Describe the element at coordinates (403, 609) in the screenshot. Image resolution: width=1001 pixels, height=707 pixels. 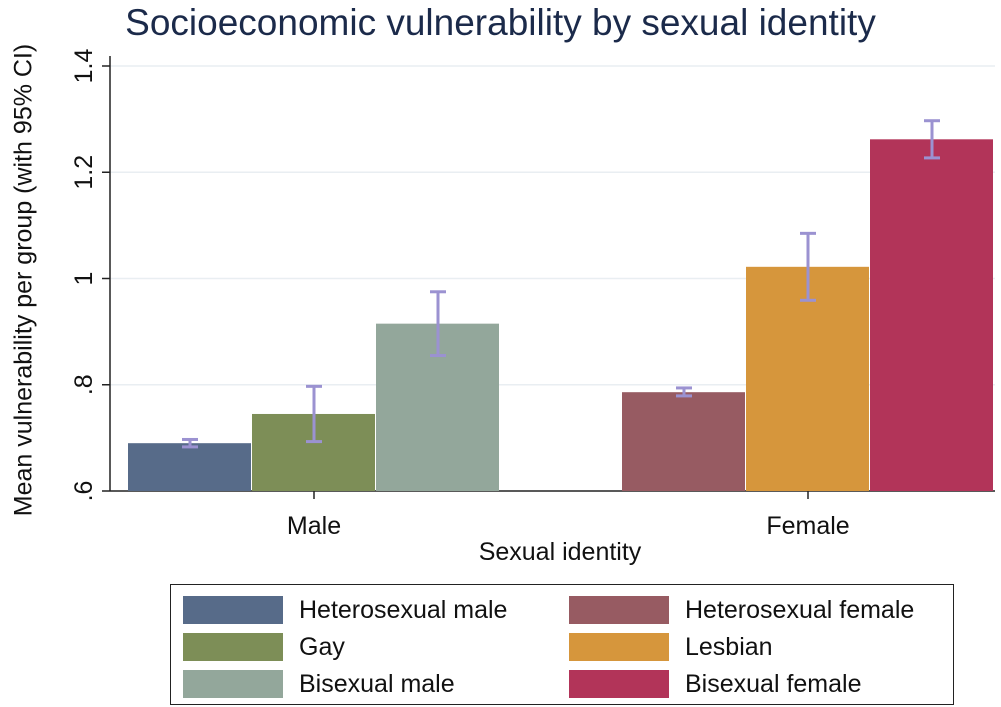
I see `legend-label: Heterosexual male` at that location.